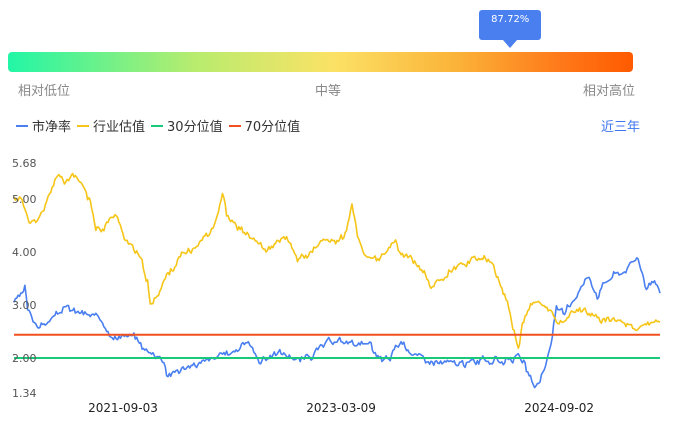 Image resolution: width=686 pixels, height=442 pixels. I want to click on legend-item-pe: 市净率, so click(43, 125).